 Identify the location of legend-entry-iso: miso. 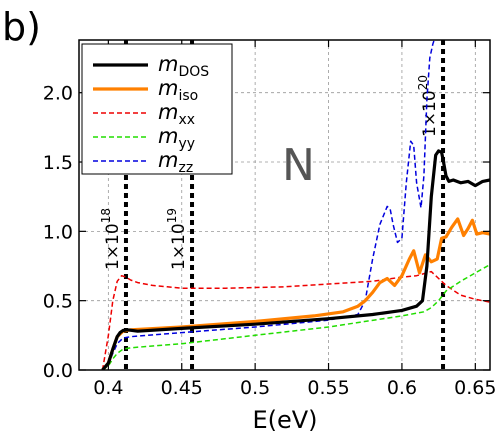
(178, 90).